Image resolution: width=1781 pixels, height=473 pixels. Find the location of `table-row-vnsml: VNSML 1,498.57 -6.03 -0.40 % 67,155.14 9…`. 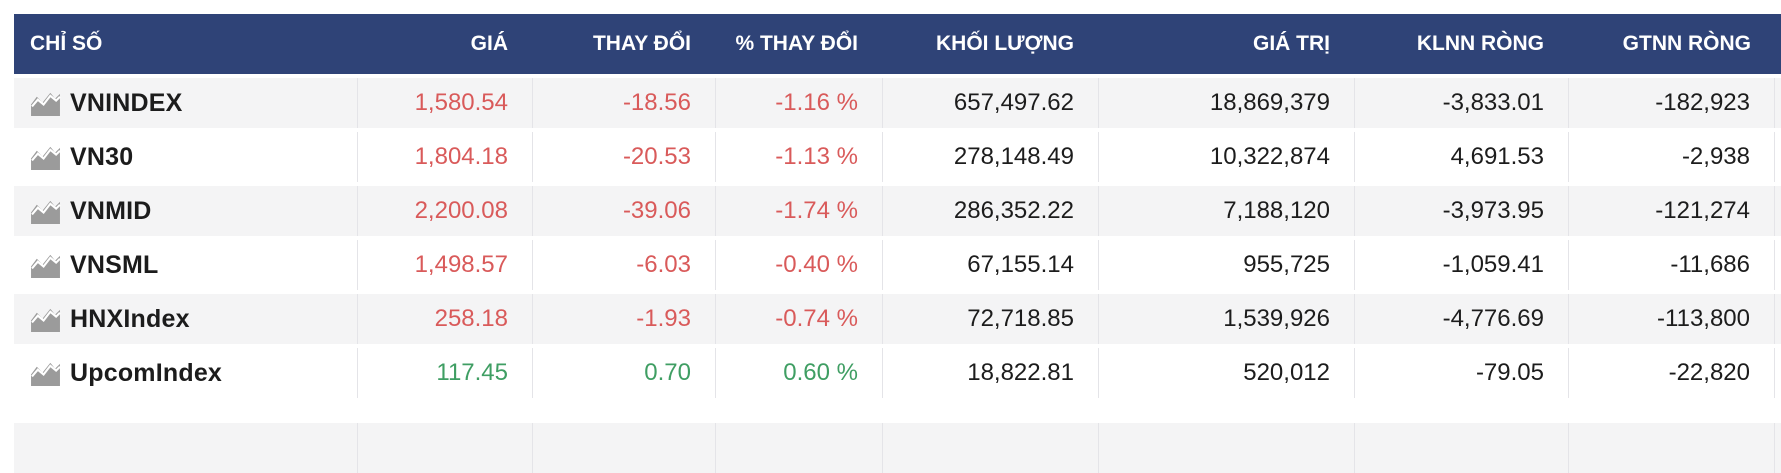

table-row-vnsml: VNSML 1,498.57 -6.03 -0.40 % 67,155.14 9… is located at coordinates (897, 265).